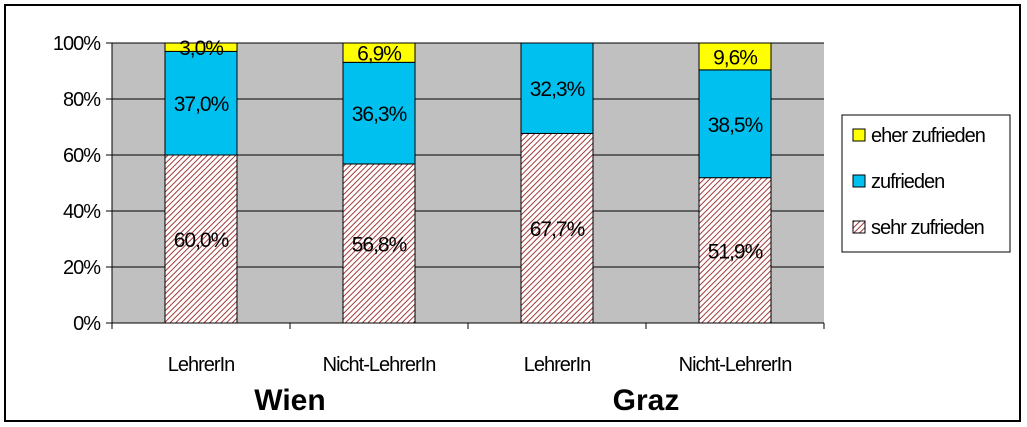 This screenshot has width=1027, height=427. Describe the element at coordinates (928, 136) in the screenshot. I see `legend-label: eher zufrieden` at that location.